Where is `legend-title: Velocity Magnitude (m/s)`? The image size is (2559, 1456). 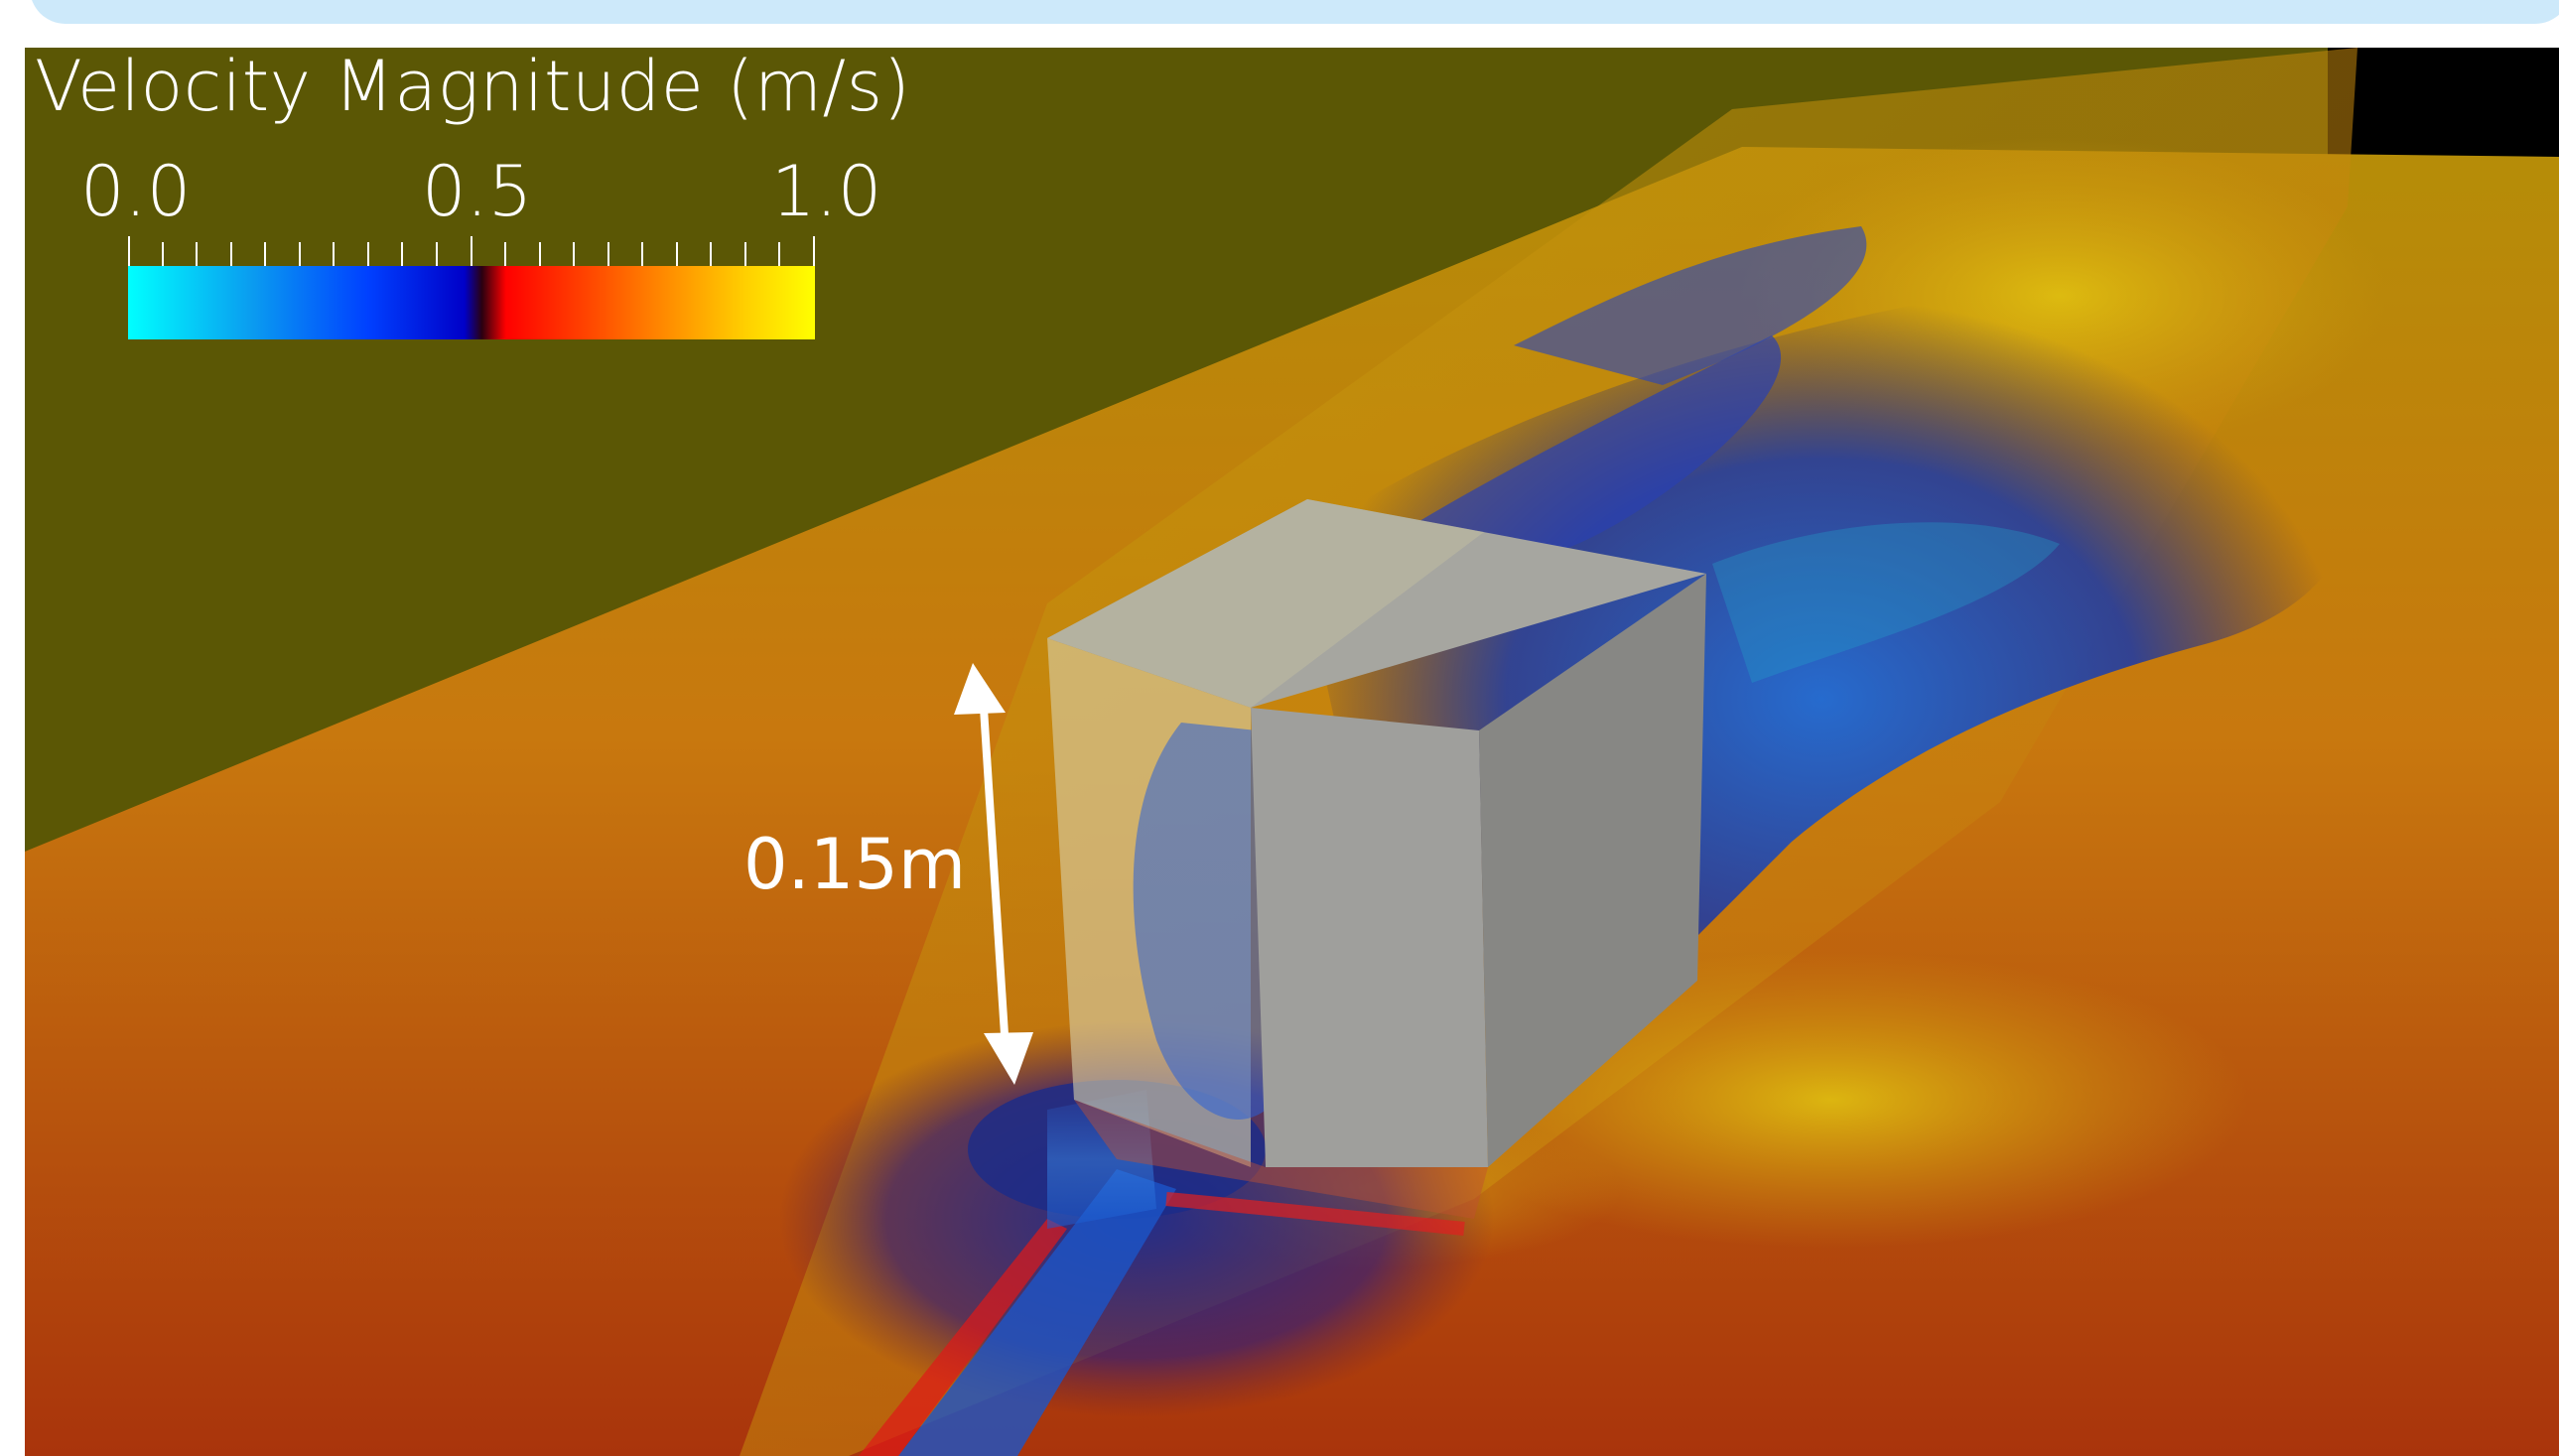
legend-title: Velocity Magnitude (m/s) is located at coordinates (473, 87).